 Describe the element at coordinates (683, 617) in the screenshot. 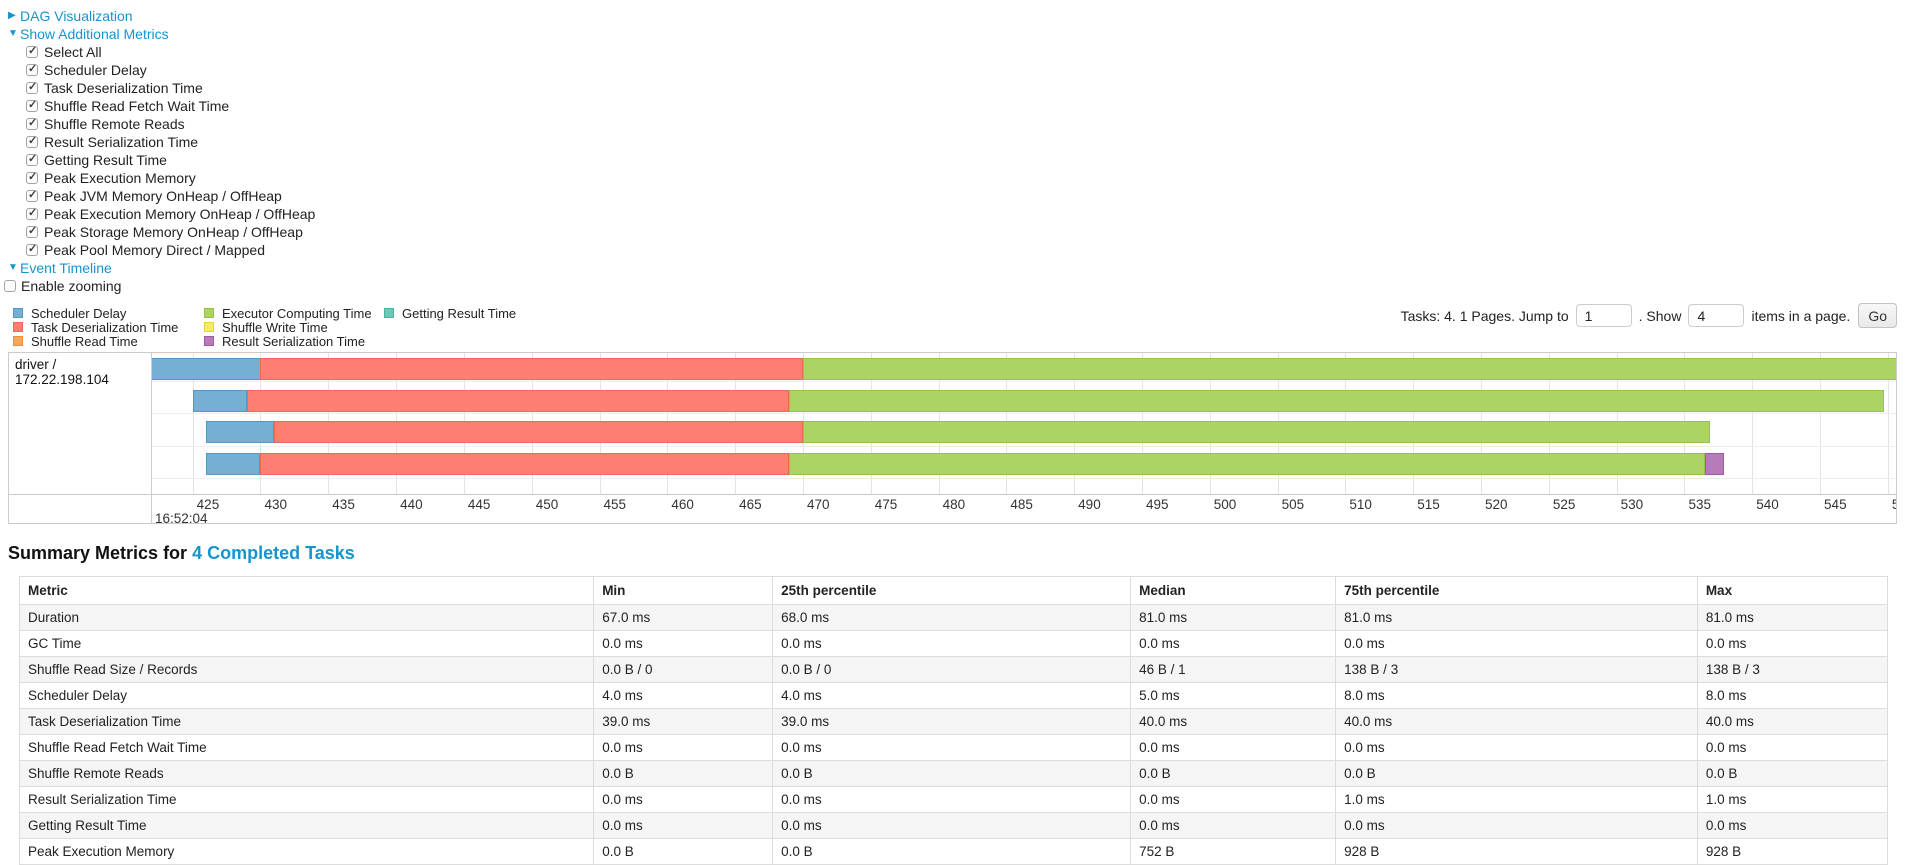

I see `metric-value-cell: 67.0 ms` at that location.